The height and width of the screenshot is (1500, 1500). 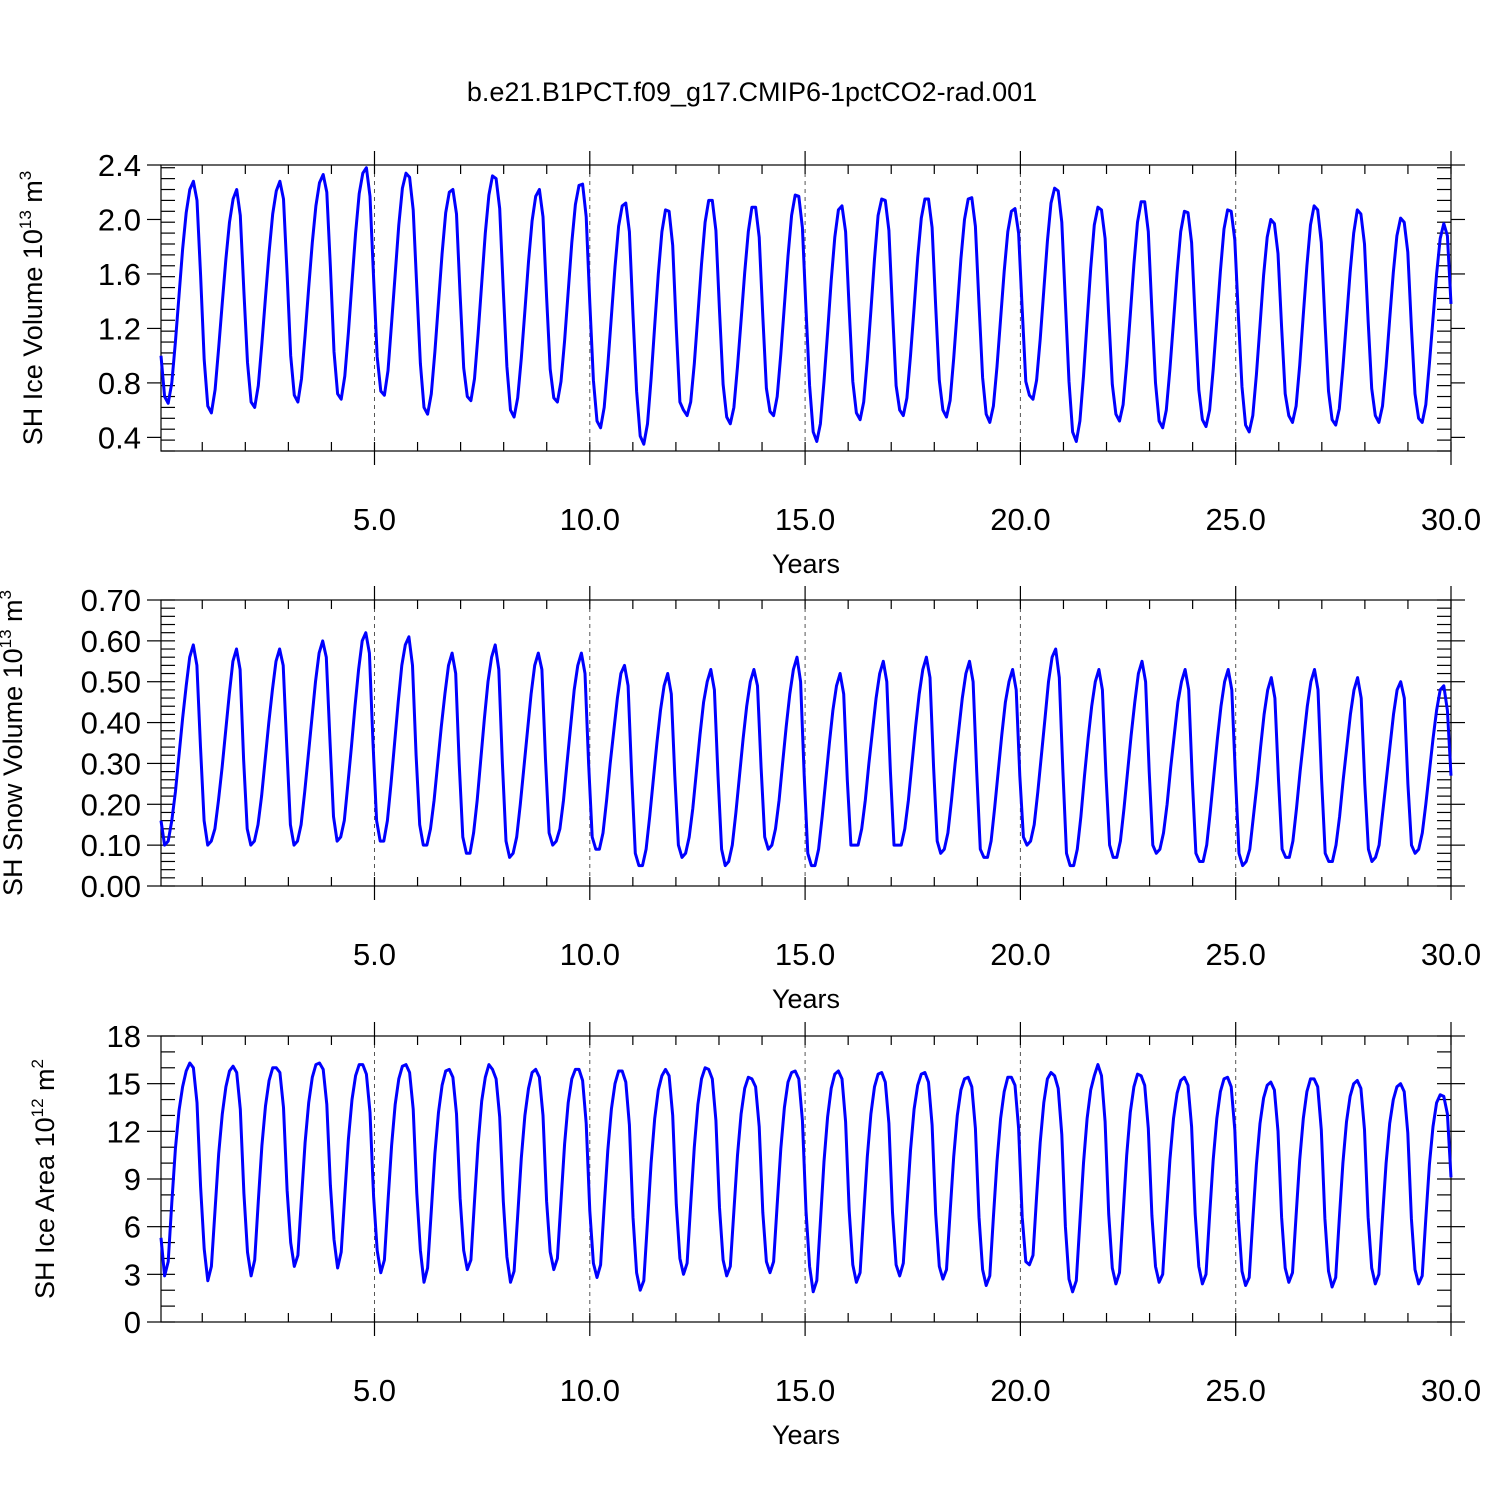 I want to click on y-tick-label: 6, so click(x=132, y=1227).